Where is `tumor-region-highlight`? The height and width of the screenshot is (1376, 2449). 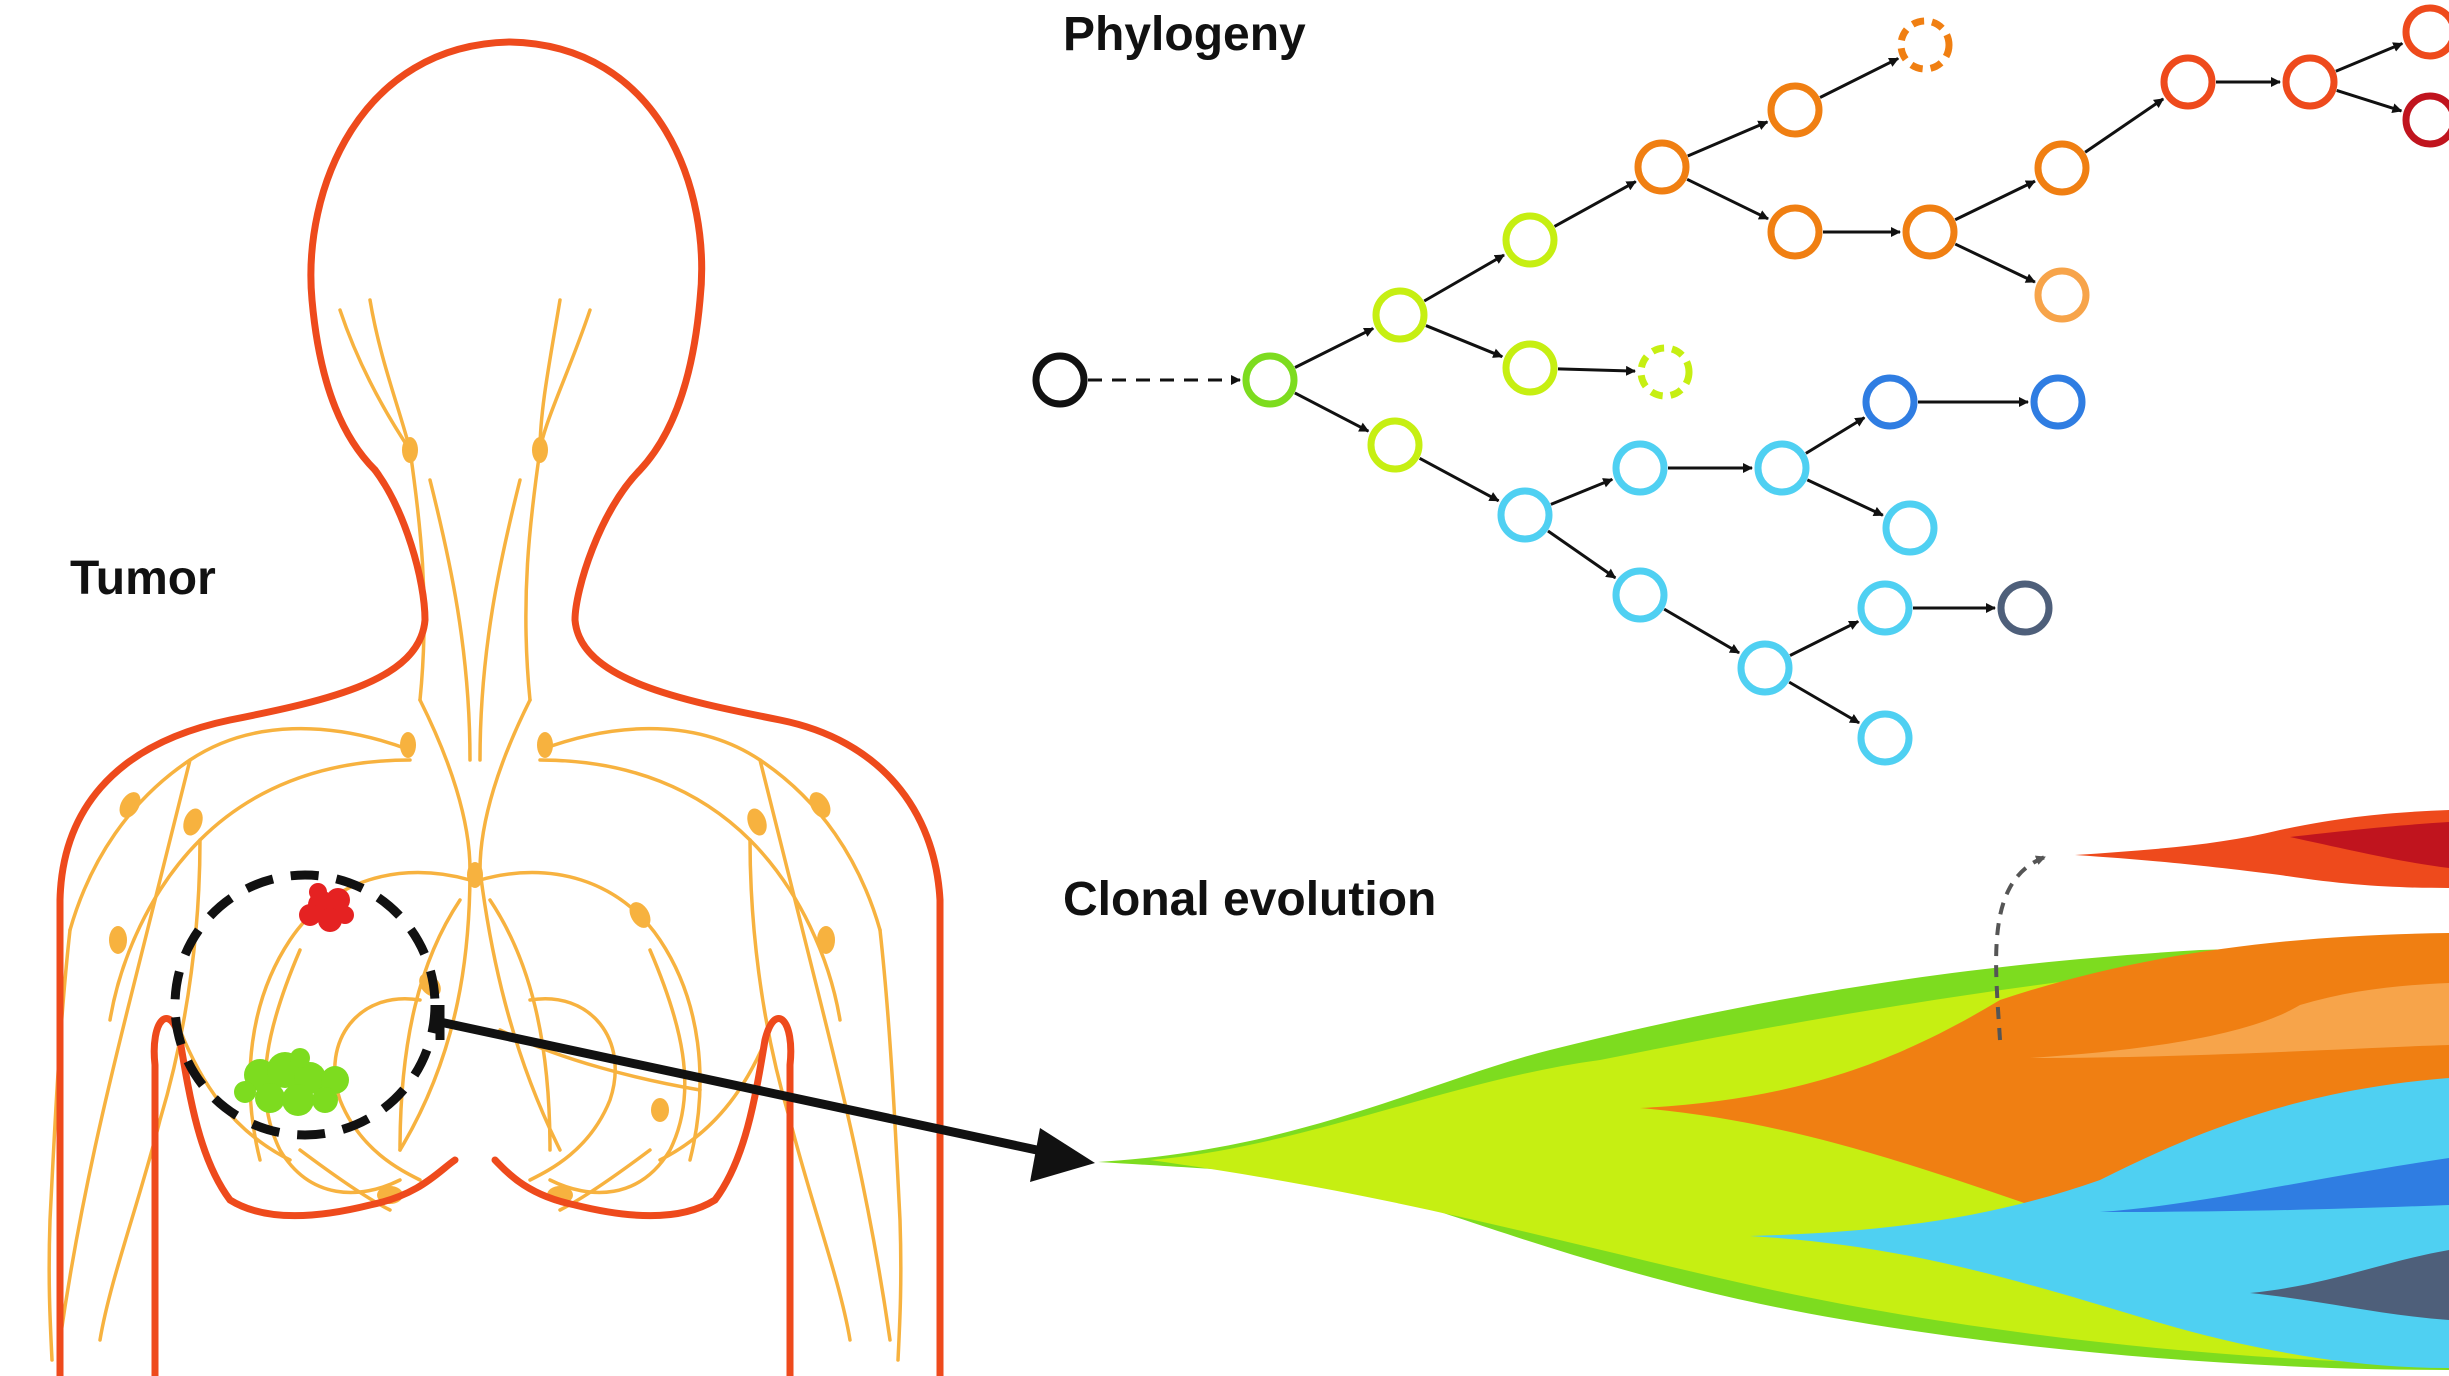 tumor-region-highlight is located at coordinates (305, 1005).